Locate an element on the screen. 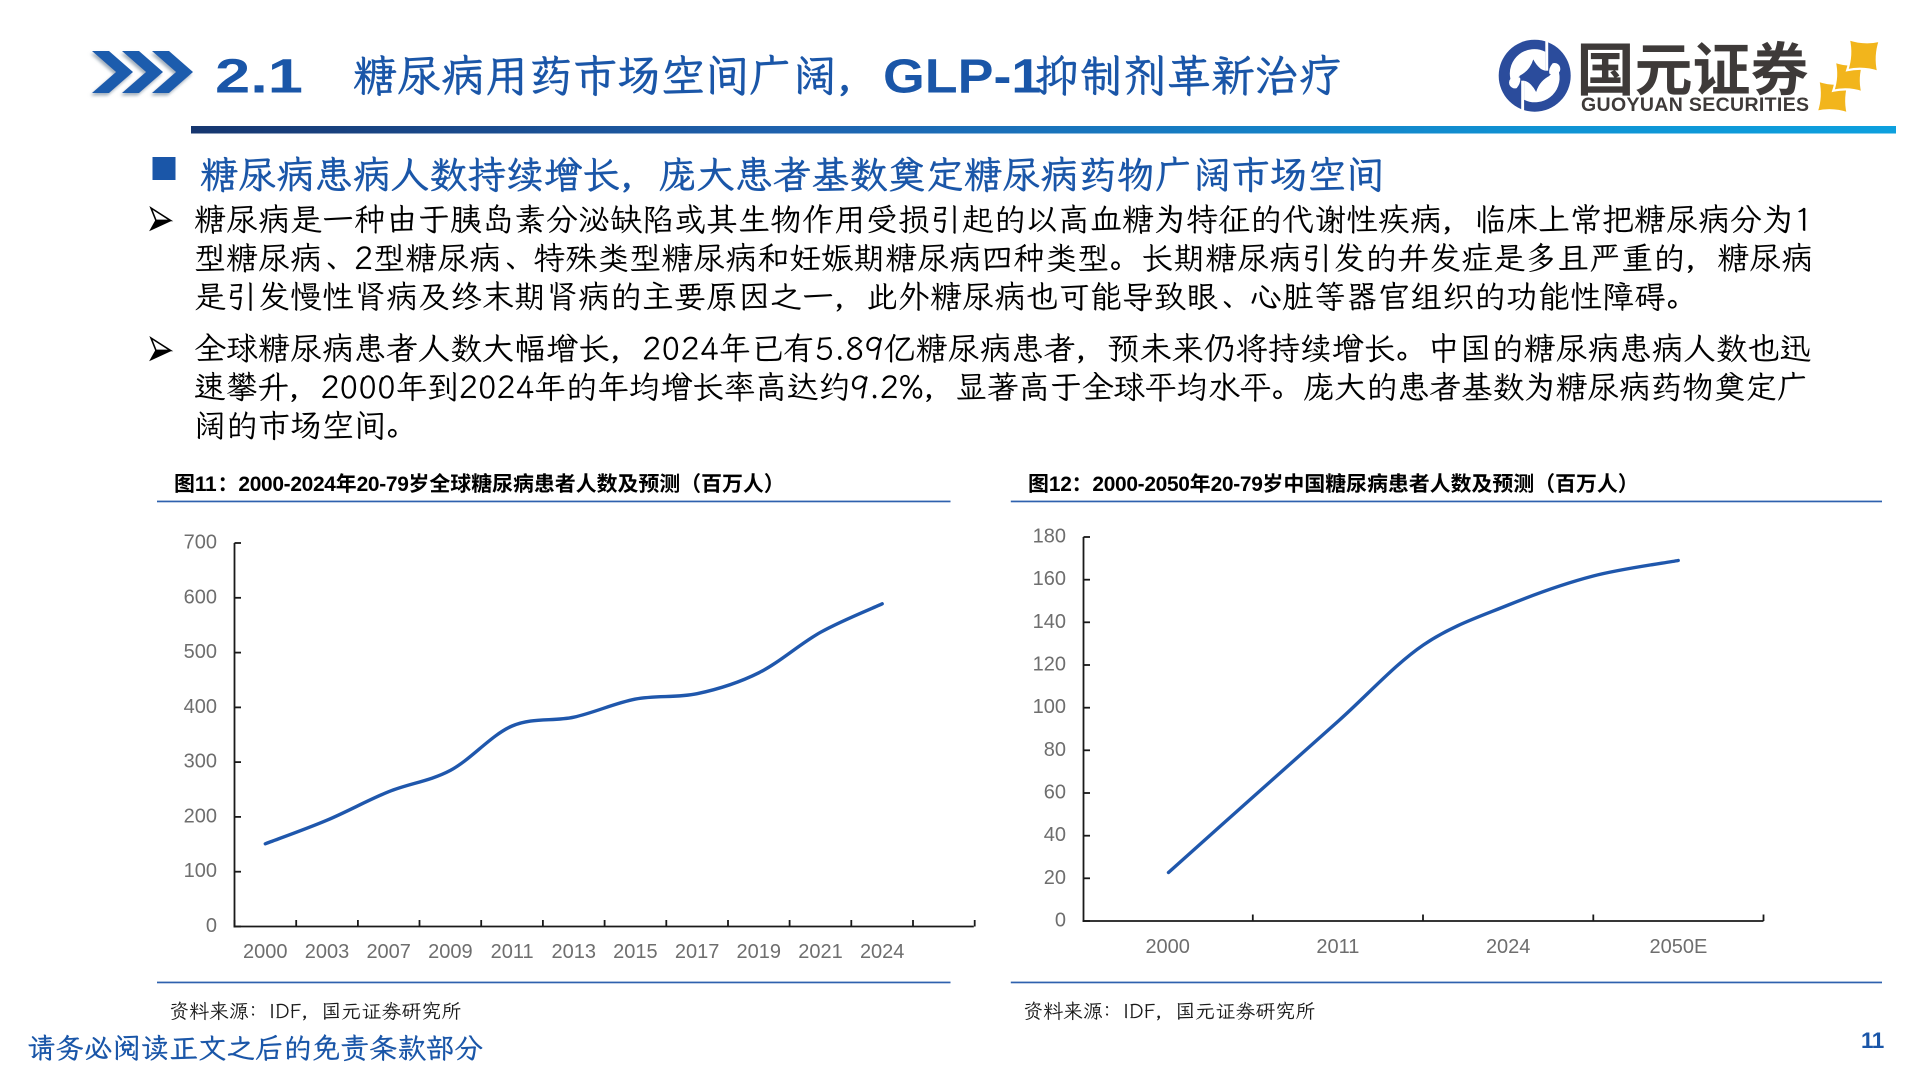  svg-text: 180 is located at coordinates (1049, 537).